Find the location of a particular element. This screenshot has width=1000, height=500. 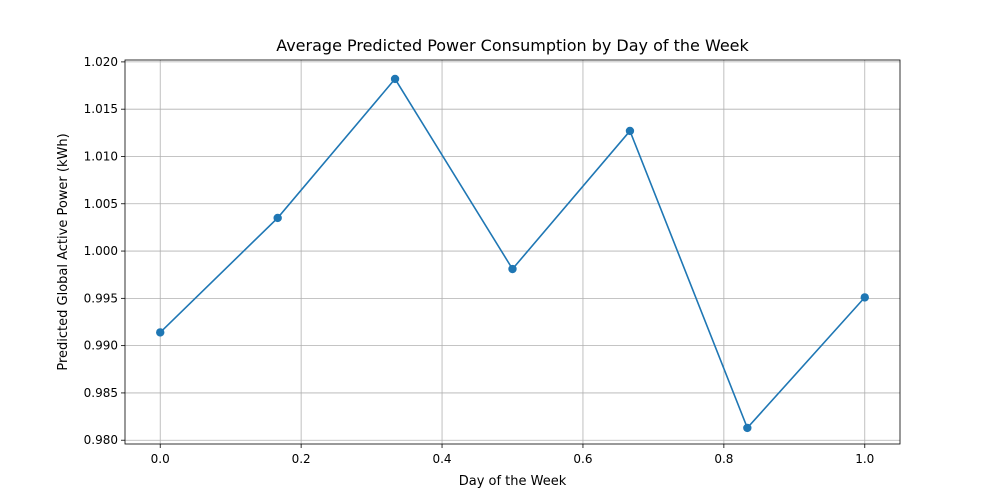

x-tick-label: 0.0 is located at coordinates (160, 459).